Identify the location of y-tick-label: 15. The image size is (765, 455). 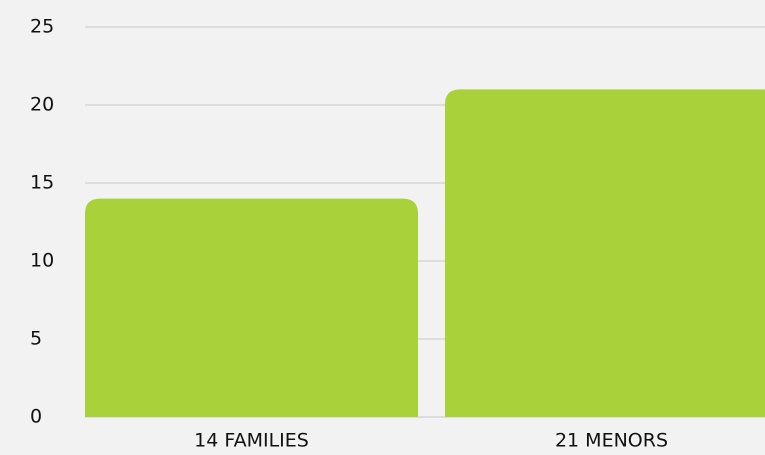
(42, 183).